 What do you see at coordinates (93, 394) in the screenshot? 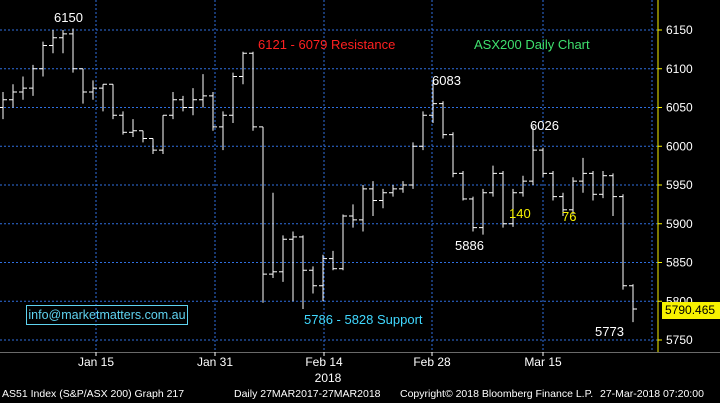
I see `footer-index: AS51 Index (S&P/ASX 200) Graph 217` at bounding box center [93, 394].